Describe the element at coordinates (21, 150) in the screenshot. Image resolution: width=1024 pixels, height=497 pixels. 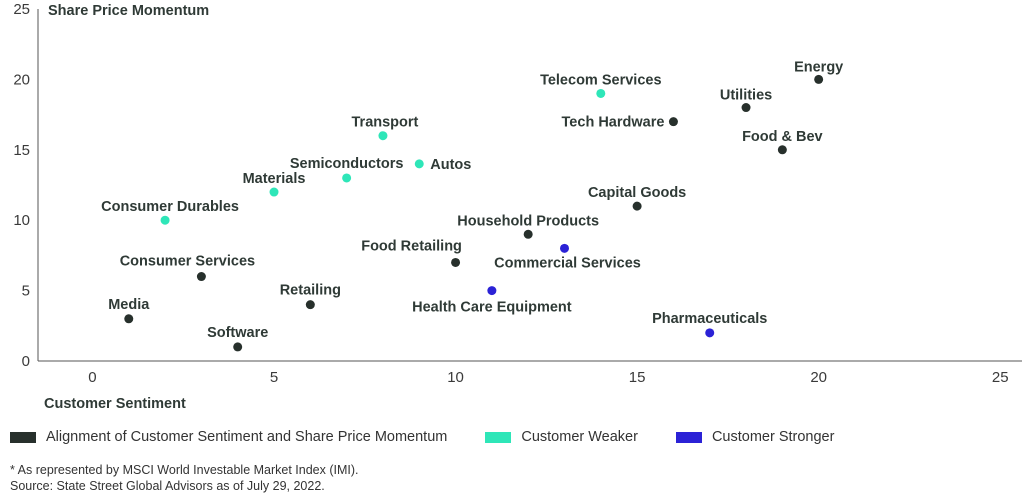
I see `y-tick-label: 15` at that location.